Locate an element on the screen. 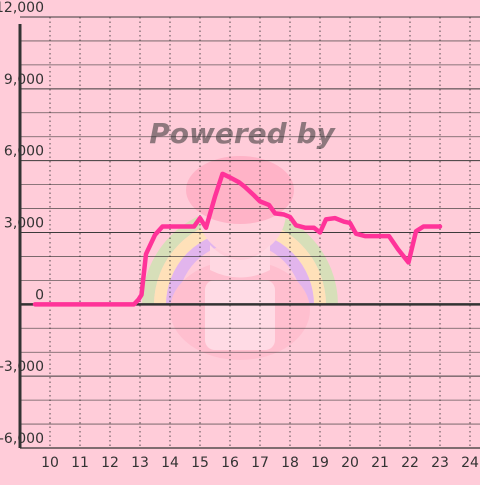  y-tick-label: -6,000 is located at coordinates (22, 439).